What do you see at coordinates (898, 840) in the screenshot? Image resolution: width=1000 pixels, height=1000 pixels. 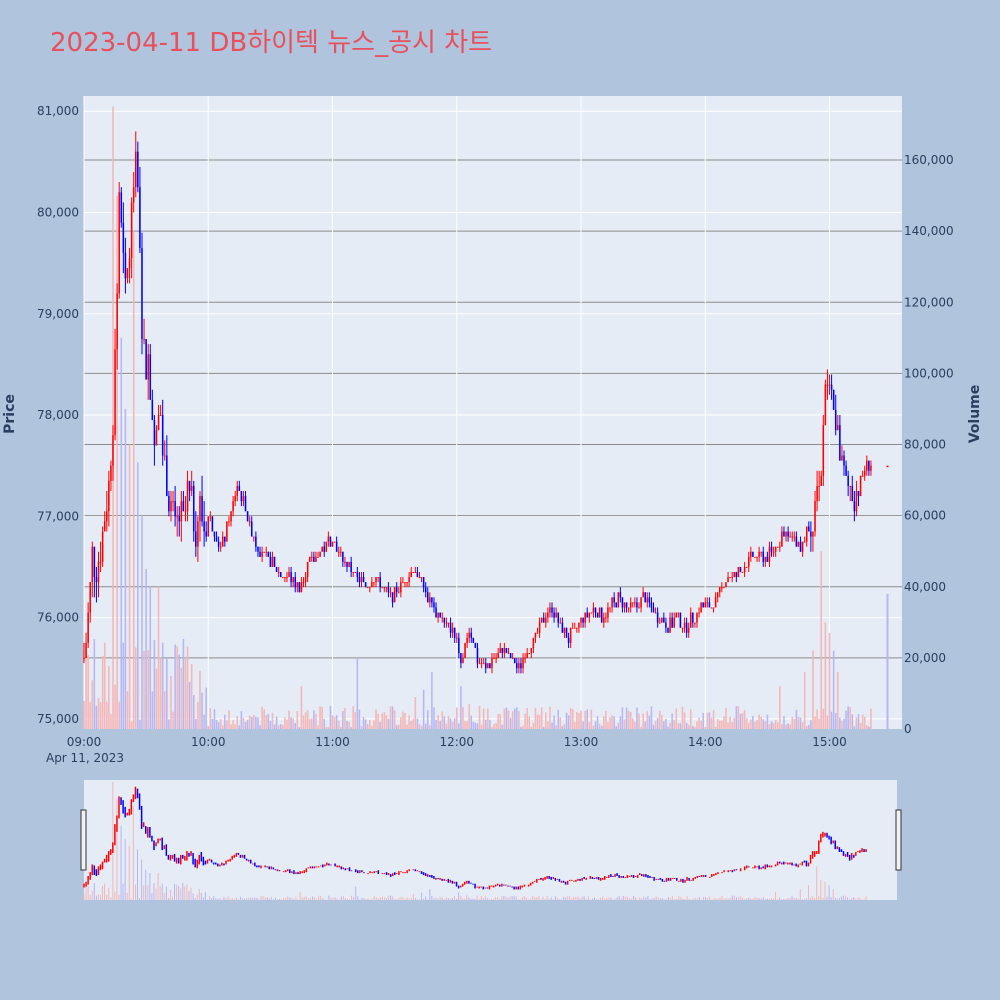 I see `range-slider-right-handle` at bounding box center [898, 840].